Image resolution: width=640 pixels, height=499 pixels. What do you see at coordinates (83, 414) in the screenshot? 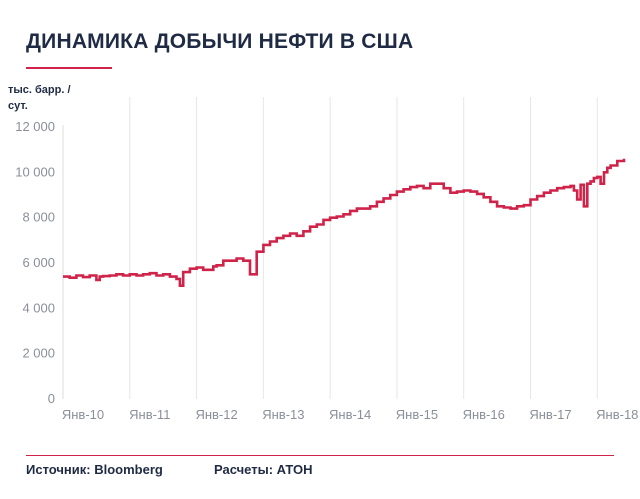
I see `x-tick-label: Янв-10` at bounding box center [83, 414].